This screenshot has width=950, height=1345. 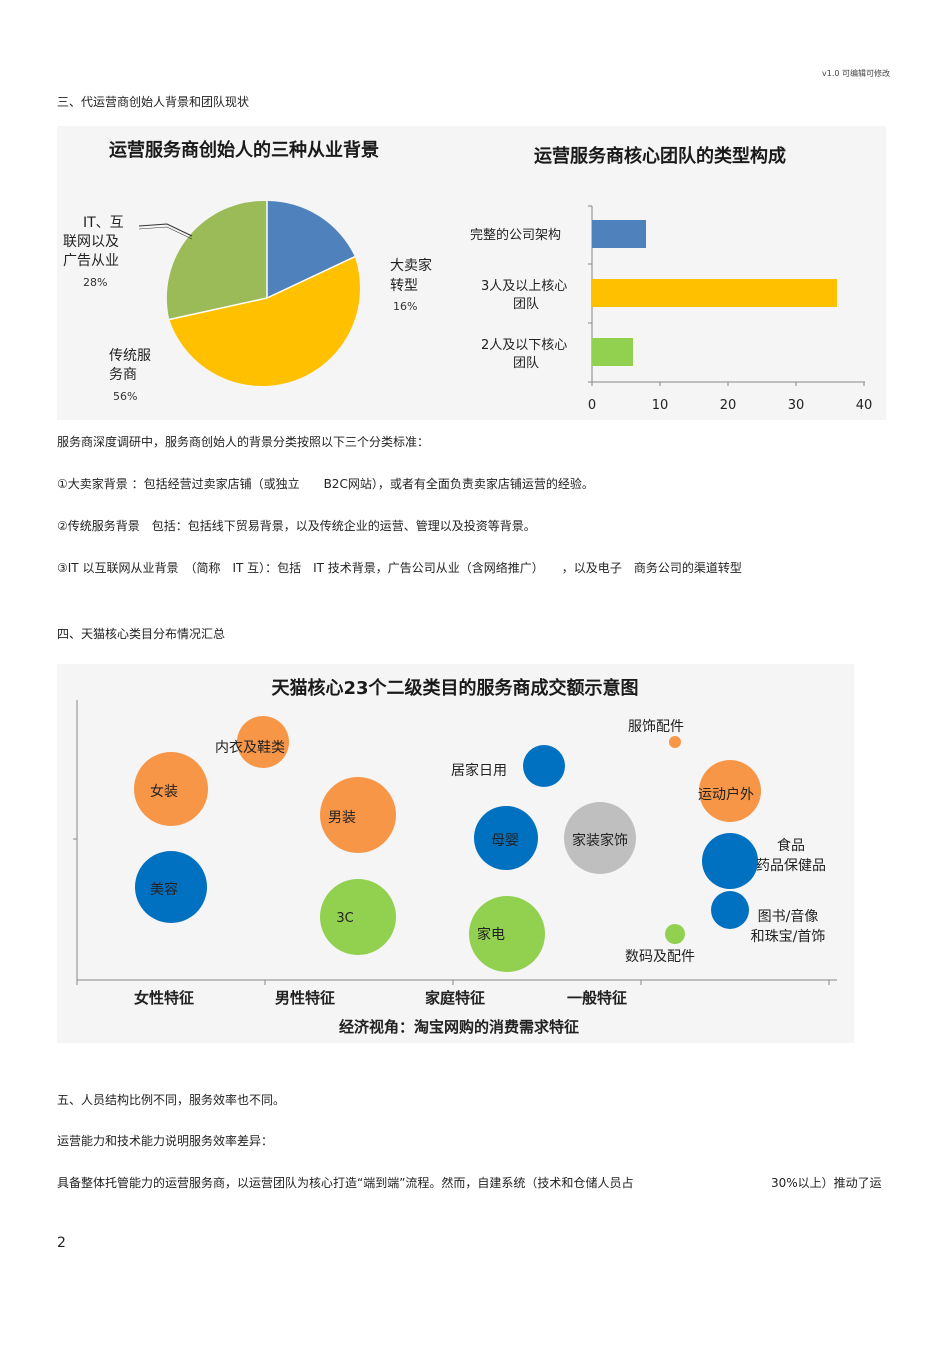 I want to click on bubble-xlabel: 经济视角：淘宝网购的消费需求特征, so click(x=459, y=1027).